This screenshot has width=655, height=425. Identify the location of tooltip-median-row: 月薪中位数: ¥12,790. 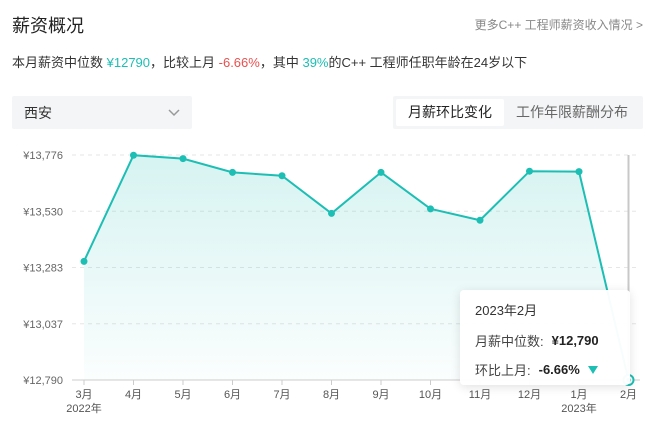
(545, 340).